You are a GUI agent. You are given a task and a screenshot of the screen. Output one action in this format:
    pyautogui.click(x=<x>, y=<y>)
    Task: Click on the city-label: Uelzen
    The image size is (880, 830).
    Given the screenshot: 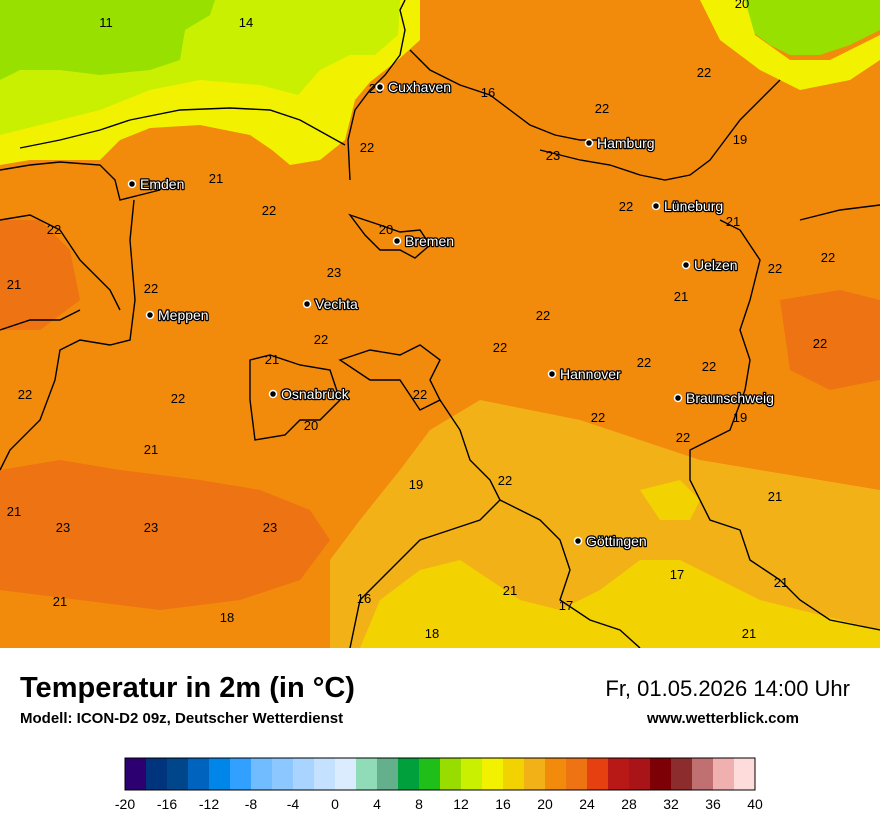 What is the action you would take?
    pyautogui.click(x=716, y=265)
    